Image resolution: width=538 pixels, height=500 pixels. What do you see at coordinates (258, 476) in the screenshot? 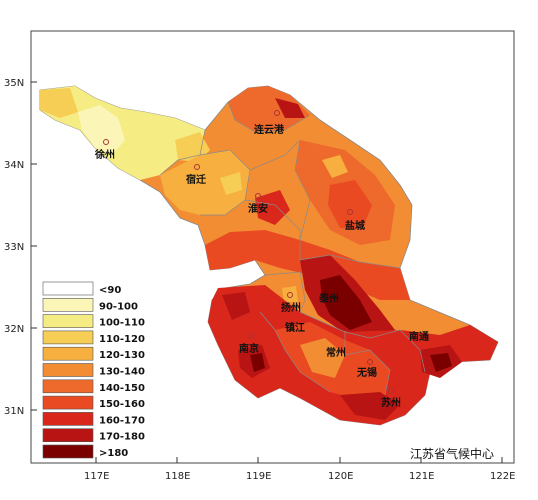
I see `lon-tick-label: 119E` at bounding box center [258, 476].